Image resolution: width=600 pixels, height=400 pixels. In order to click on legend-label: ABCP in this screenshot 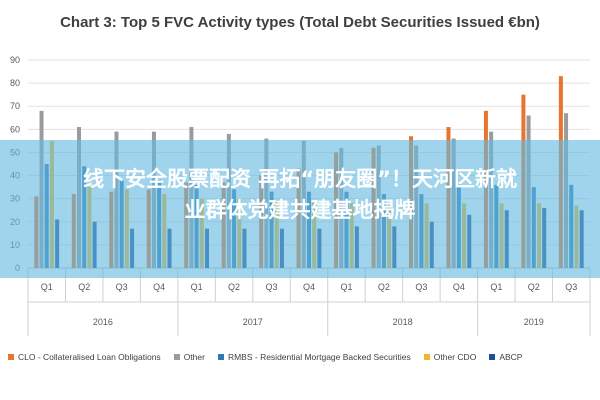, I will do `click(511, 357)`.